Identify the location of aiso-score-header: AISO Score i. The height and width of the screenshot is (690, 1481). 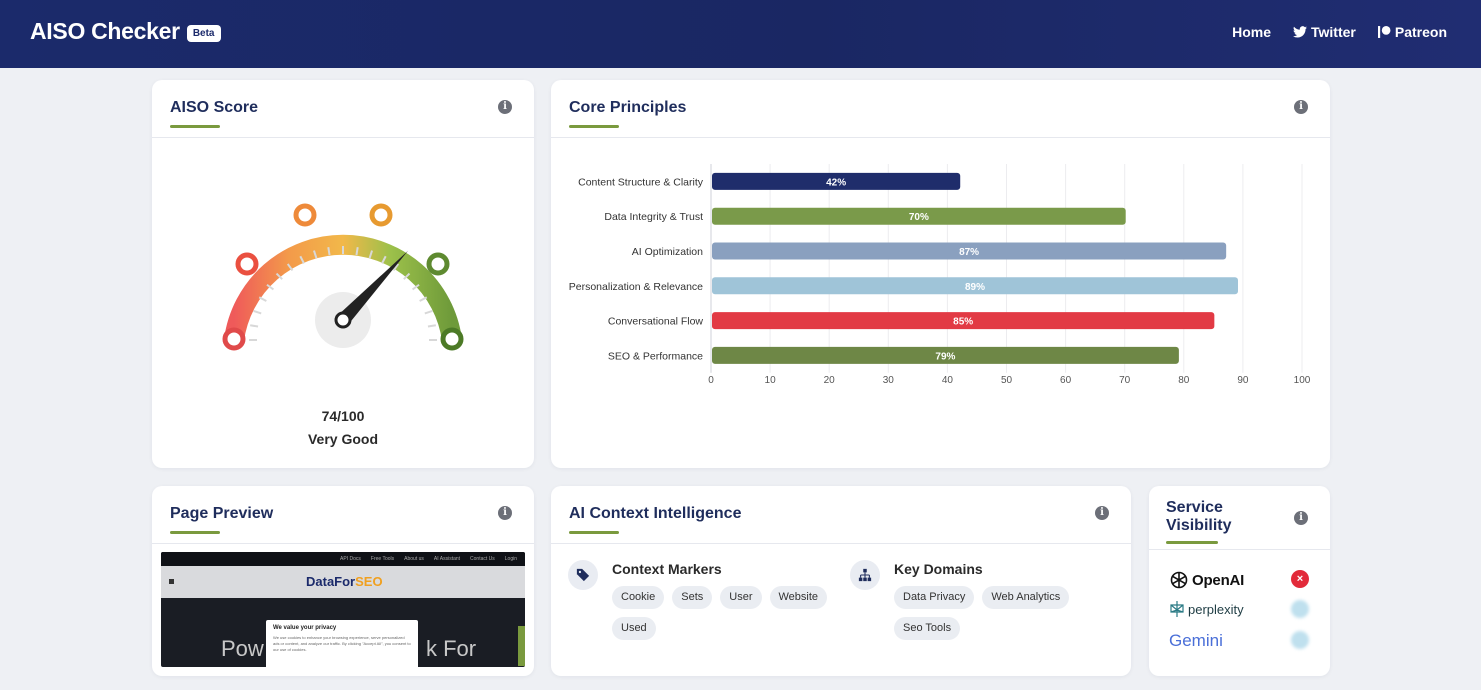
(343, 109).